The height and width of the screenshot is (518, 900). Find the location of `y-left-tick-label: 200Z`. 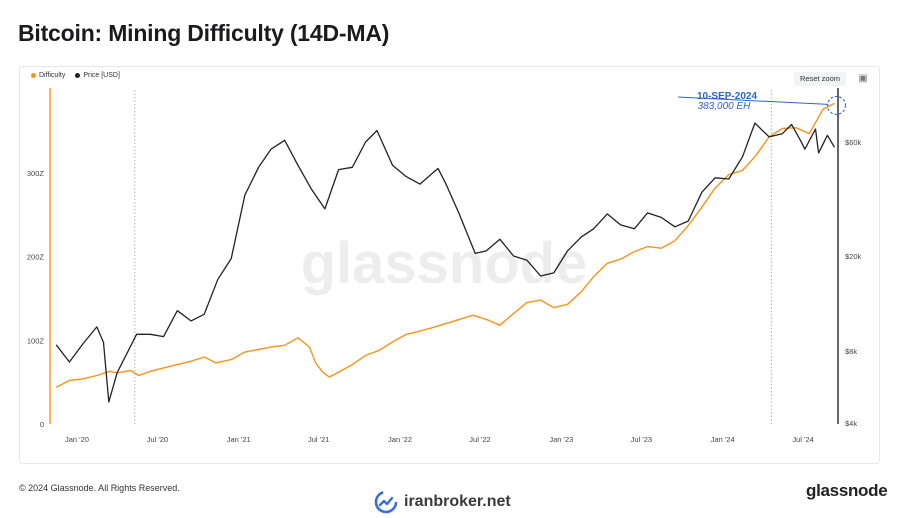

y-left-tick-label: 200Z is located at coordinates (36, 257).